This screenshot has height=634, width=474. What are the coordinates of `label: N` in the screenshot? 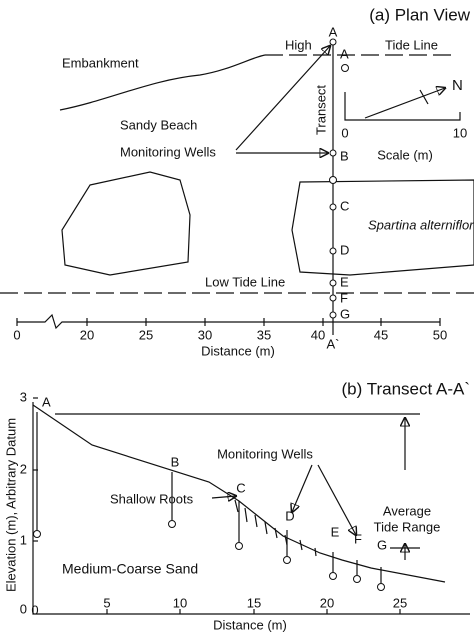 It's located at (457, 85).